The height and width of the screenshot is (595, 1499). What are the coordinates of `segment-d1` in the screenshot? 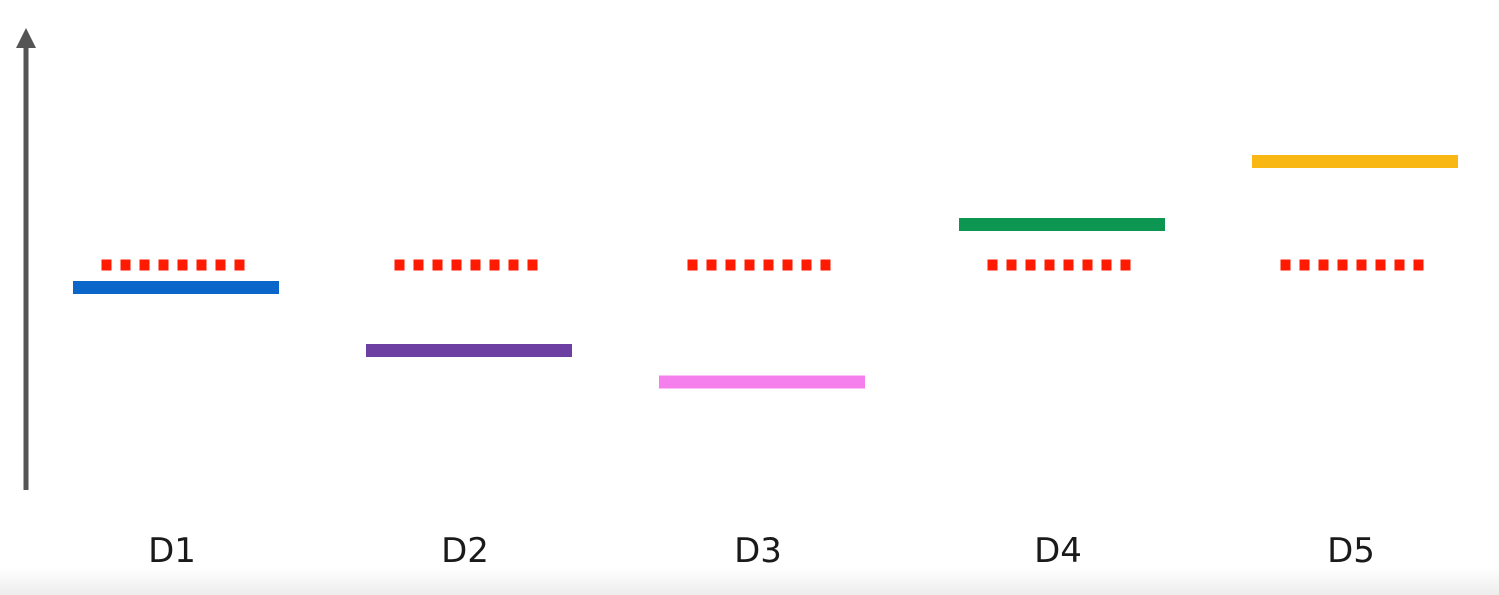 It's located at (176, 287).